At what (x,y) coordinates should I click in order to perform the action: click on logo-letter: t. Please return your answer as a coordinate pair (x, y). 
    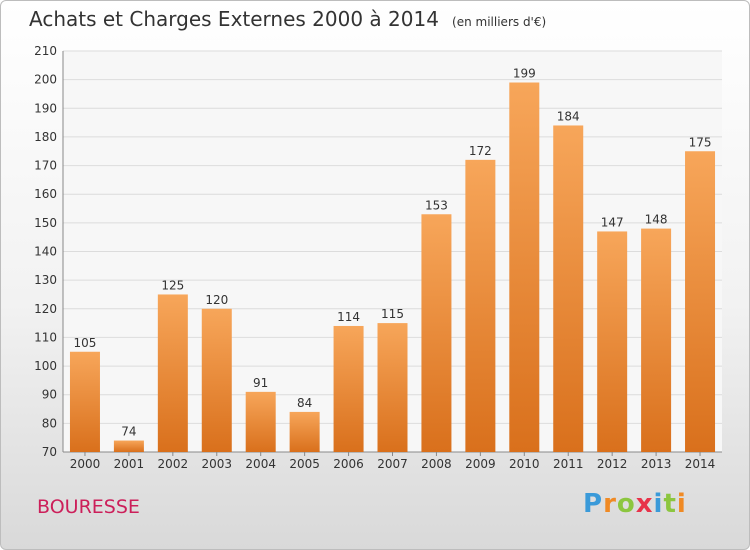
    Looking at the image, I should click on (670, 504).